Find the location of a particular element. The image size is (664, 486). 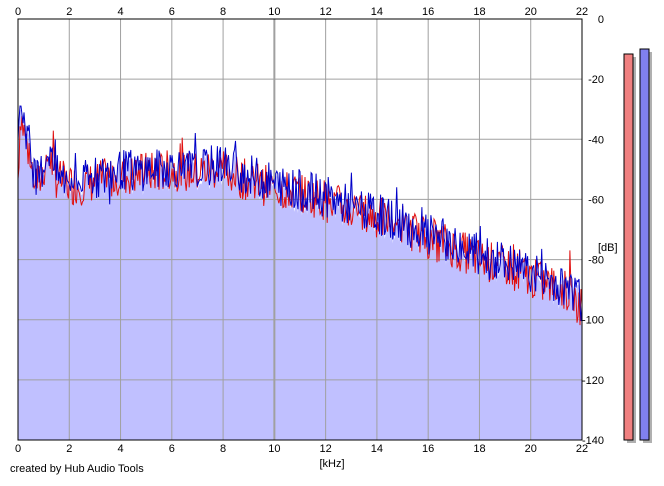

x-tick-label-bottom: 2 is located at coordinates (69, 449).